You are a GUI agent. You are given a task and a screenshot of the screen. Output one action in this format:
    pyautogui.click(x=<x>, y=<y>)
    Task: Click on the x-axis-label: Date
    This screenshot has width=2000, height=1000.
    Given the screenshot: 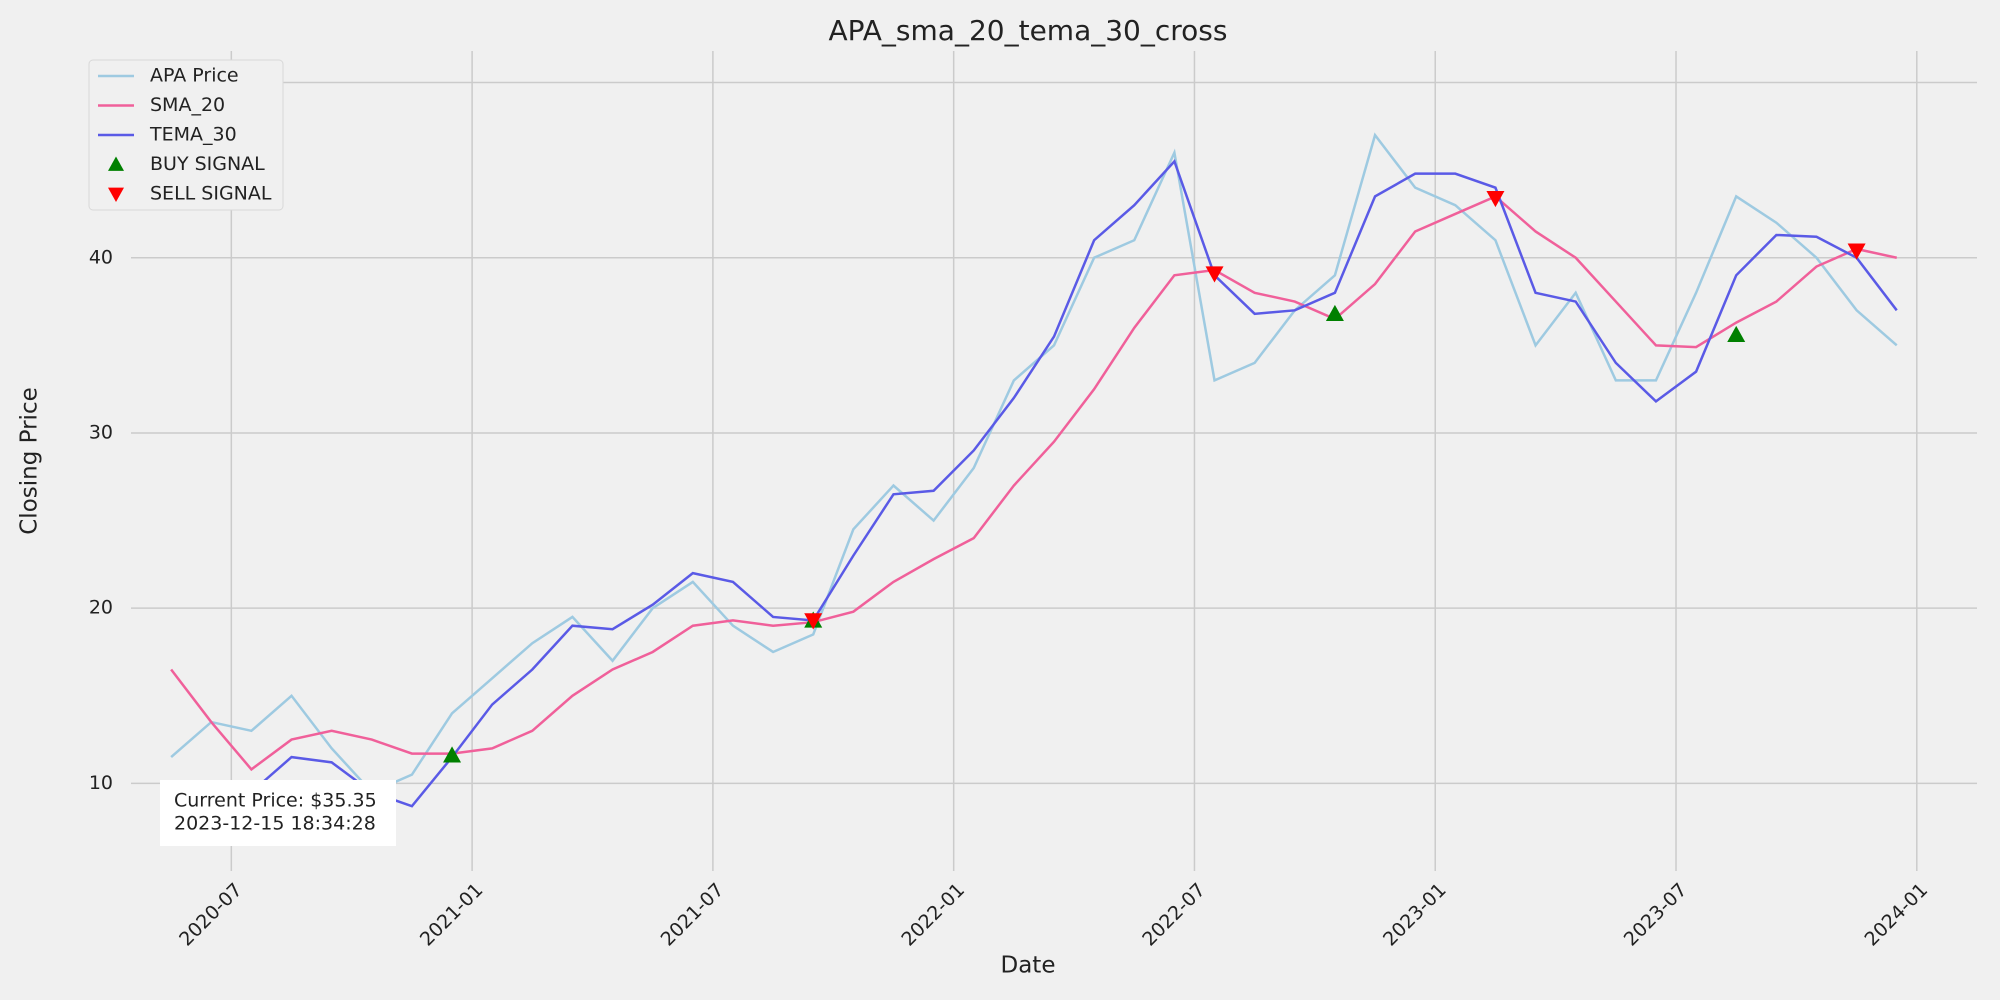 What is the action you would take?
    pyautogui.click(x=1028, y=966)
    